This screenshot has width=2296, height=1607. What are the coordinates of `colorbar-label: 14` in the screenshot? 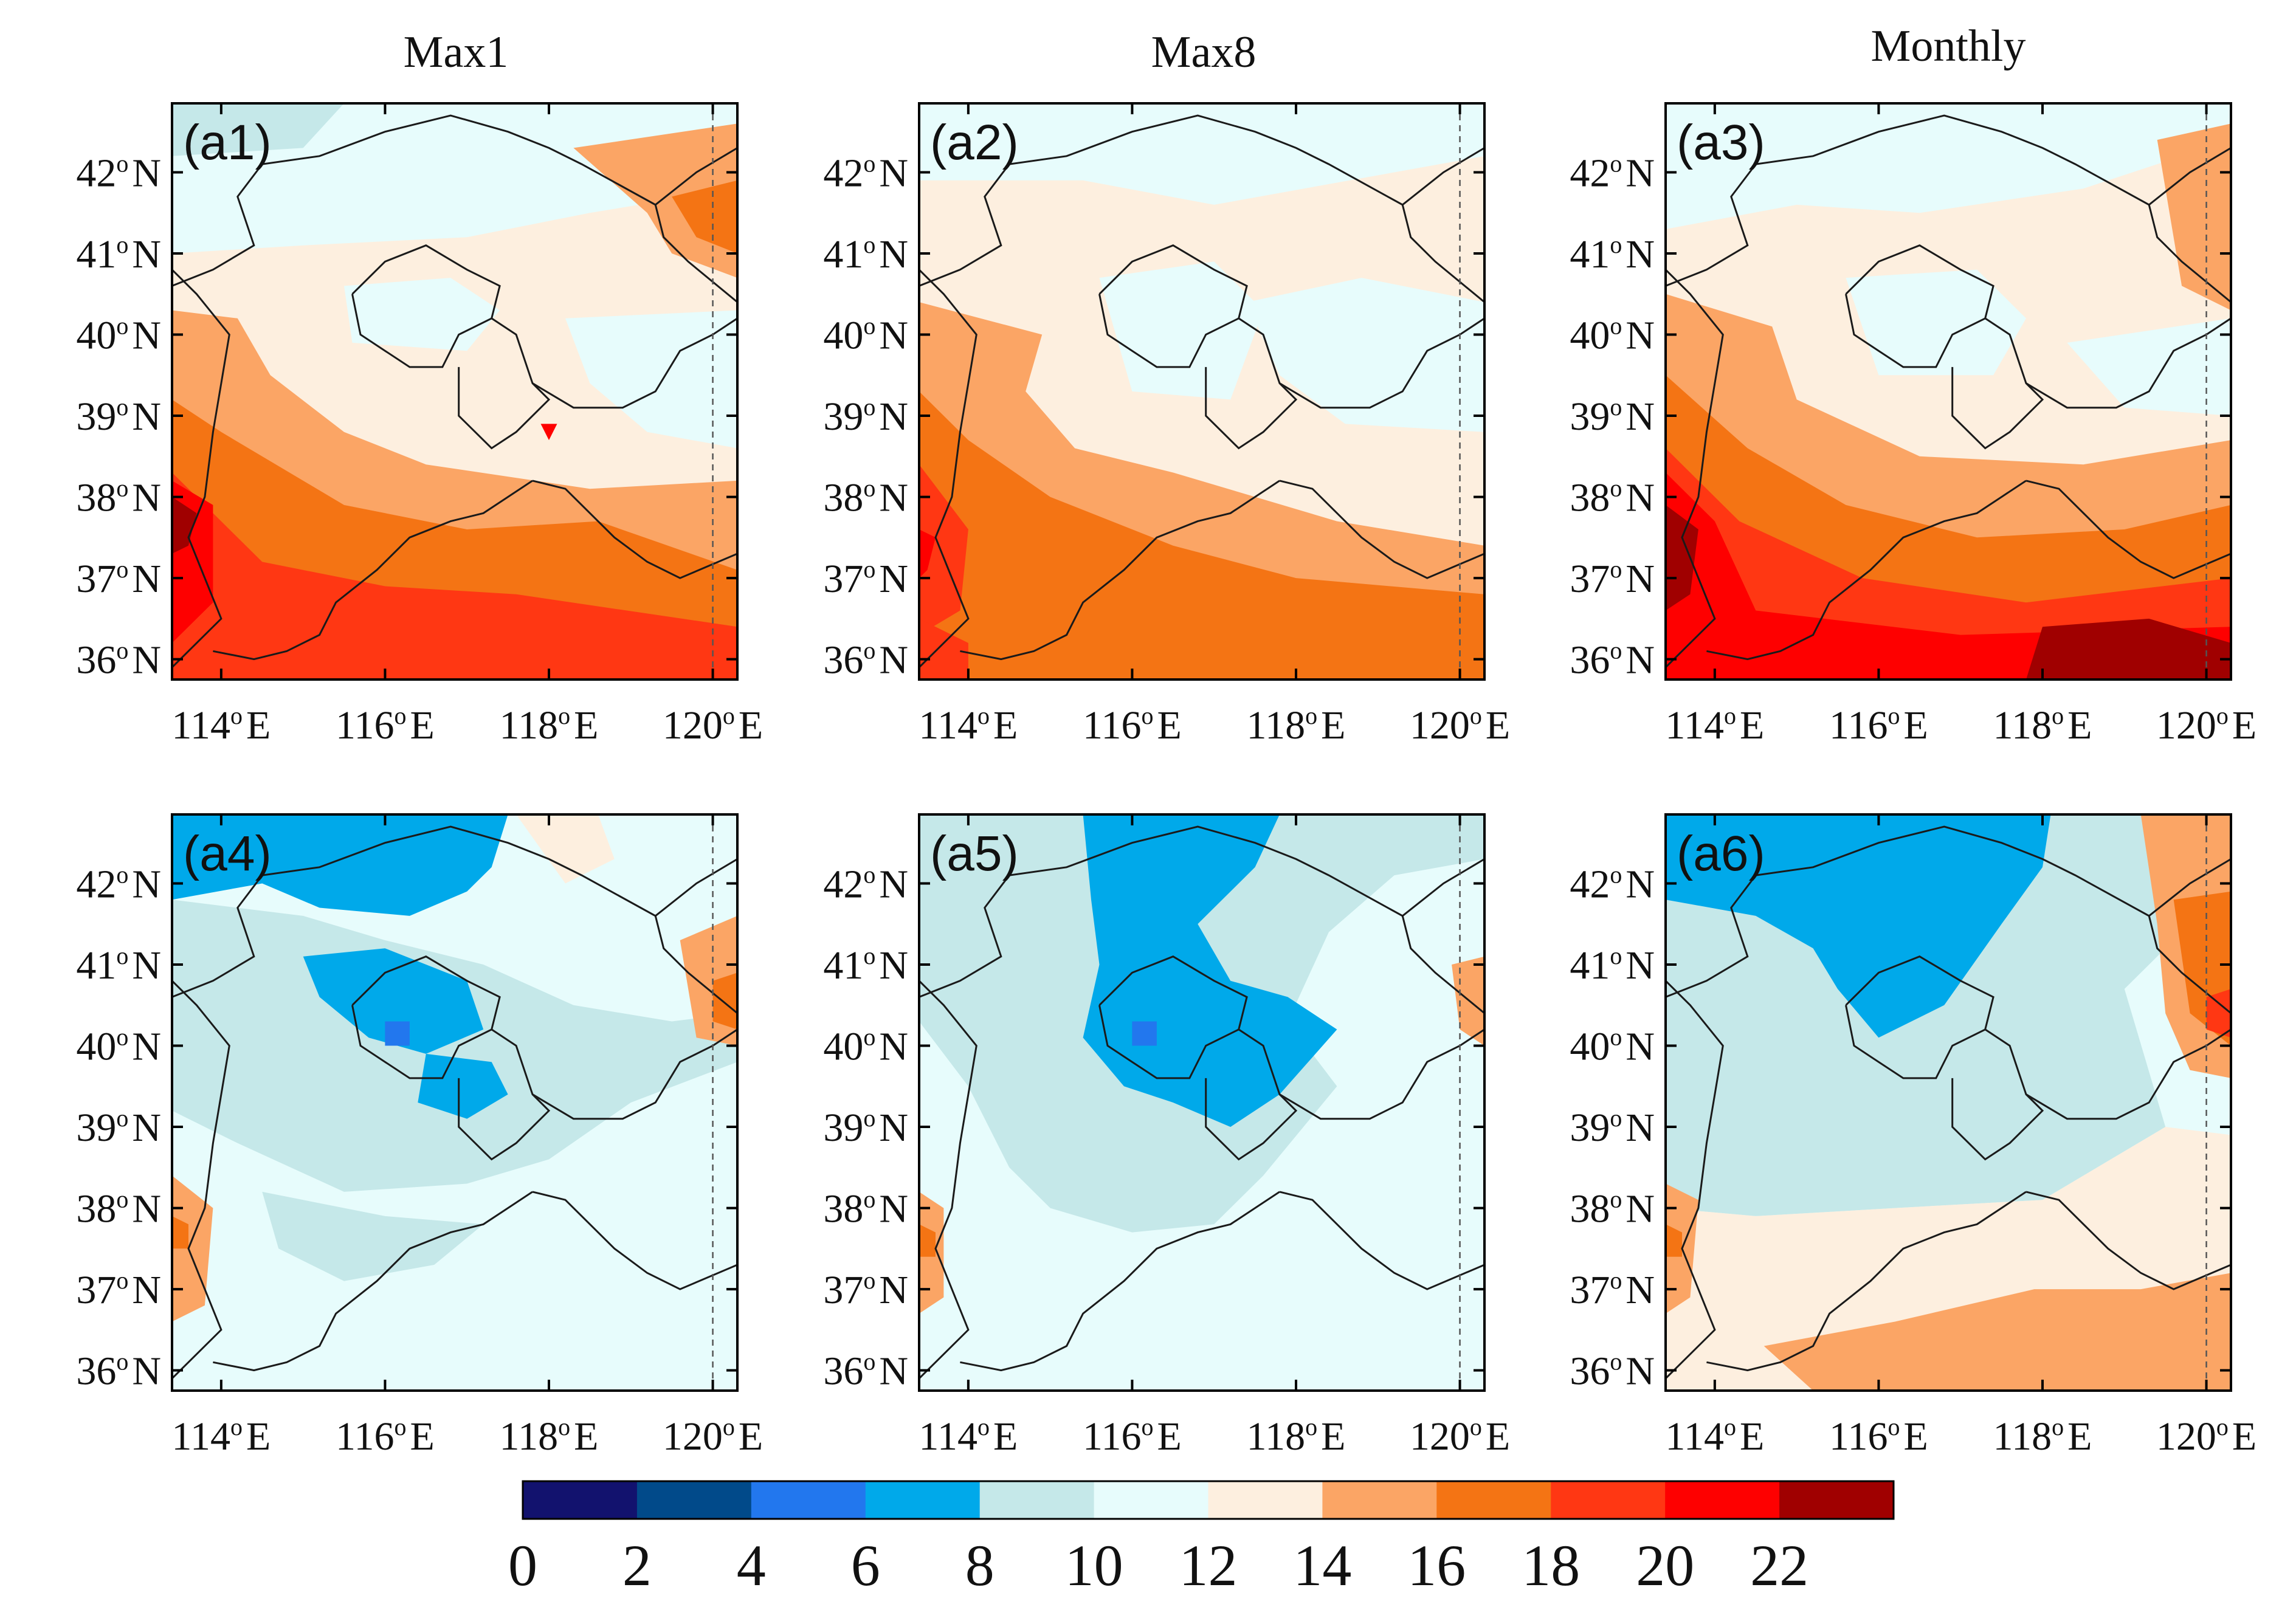 It's located at (1322, 1566).